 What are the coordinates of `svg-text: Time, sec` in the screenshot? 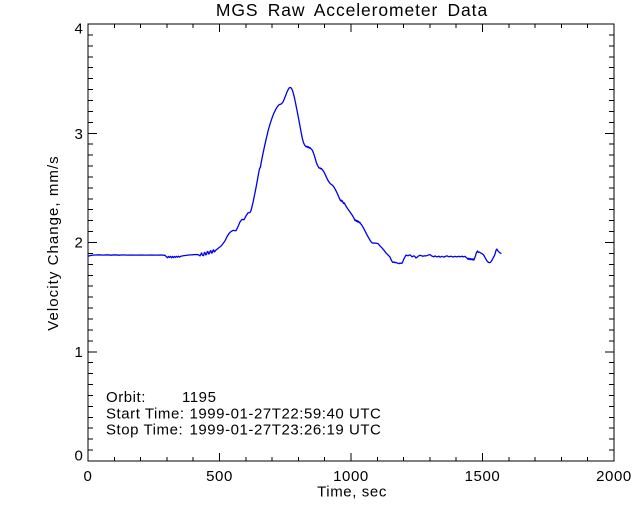 It's located at (352, 492).